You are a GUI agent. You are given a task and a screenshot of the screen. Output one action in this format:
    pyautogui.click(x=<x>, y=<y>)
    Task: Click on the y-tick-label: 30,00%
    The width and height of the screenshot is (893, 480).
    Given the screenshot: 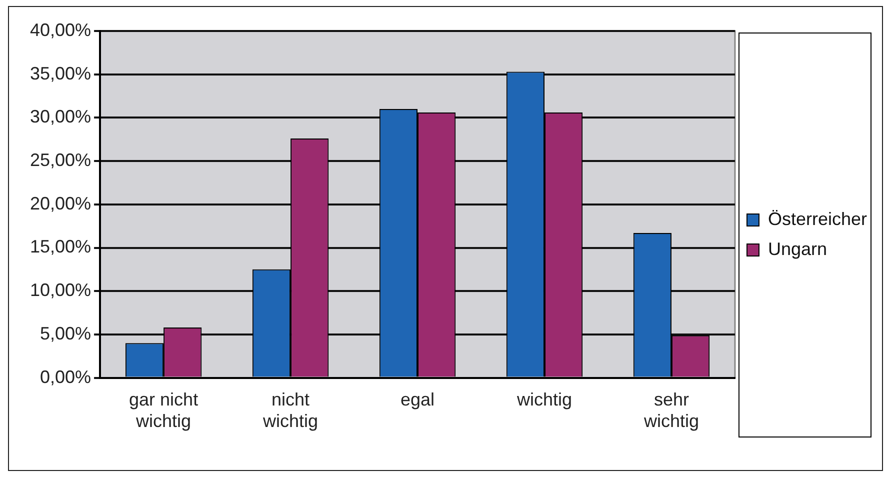 What is the action you would take?
    pyautogui.click(x=61, y=116)
    